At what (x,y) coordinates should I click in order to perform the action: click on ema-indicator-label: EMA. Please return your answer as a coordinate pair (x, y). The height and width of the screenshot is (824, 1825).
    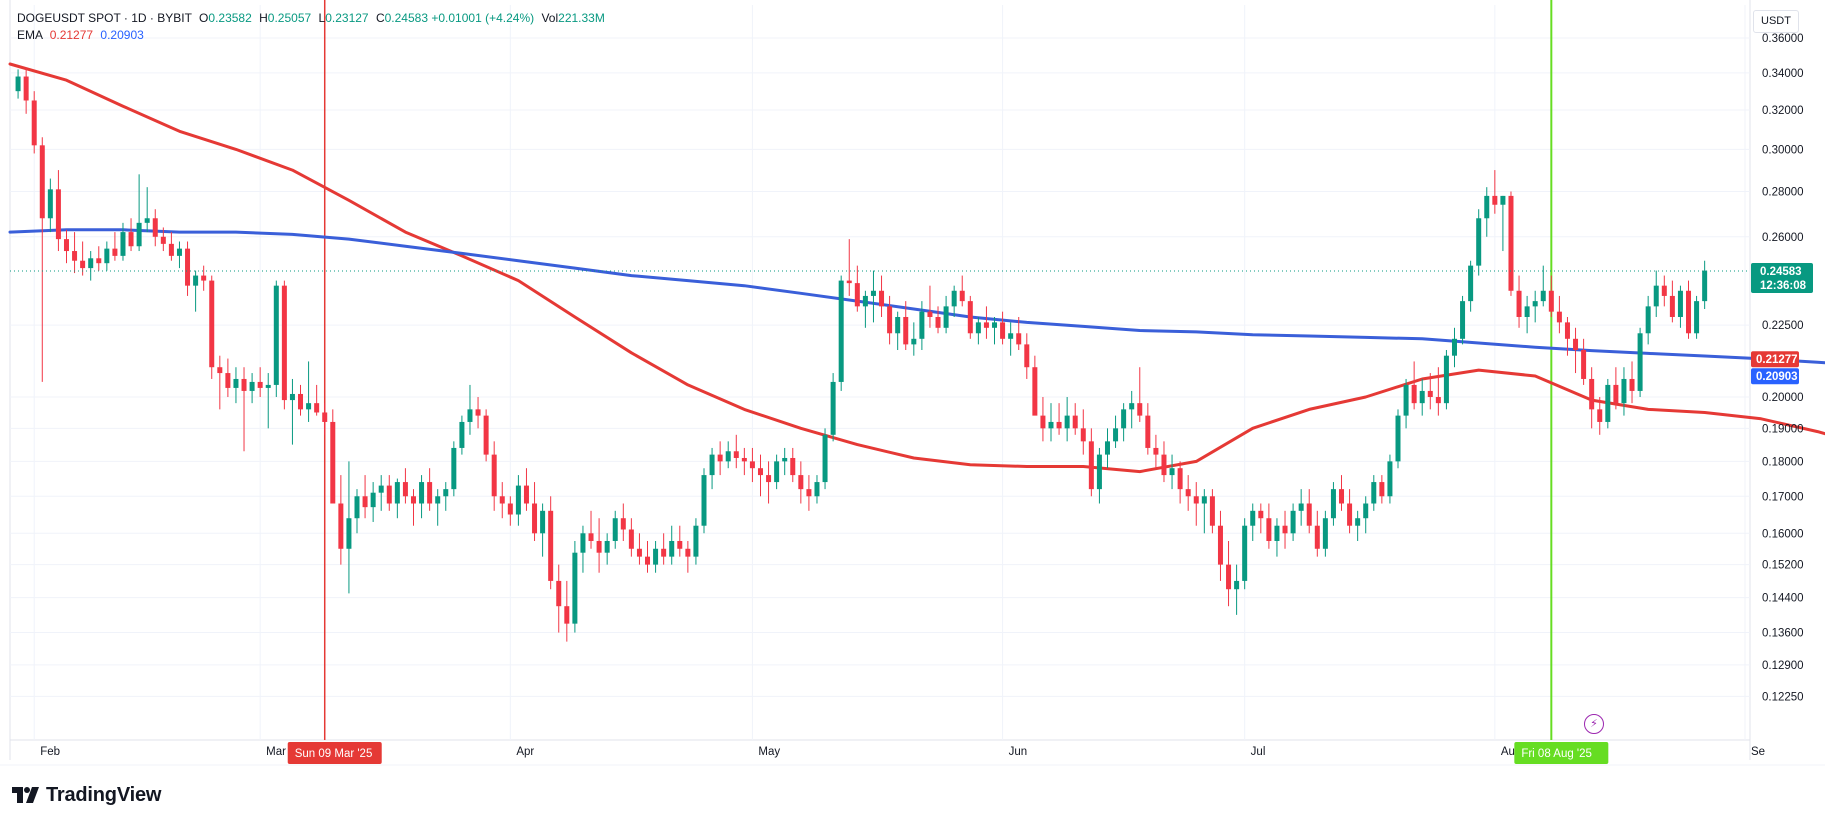
    Looking at the image, I should click on (30, 35).